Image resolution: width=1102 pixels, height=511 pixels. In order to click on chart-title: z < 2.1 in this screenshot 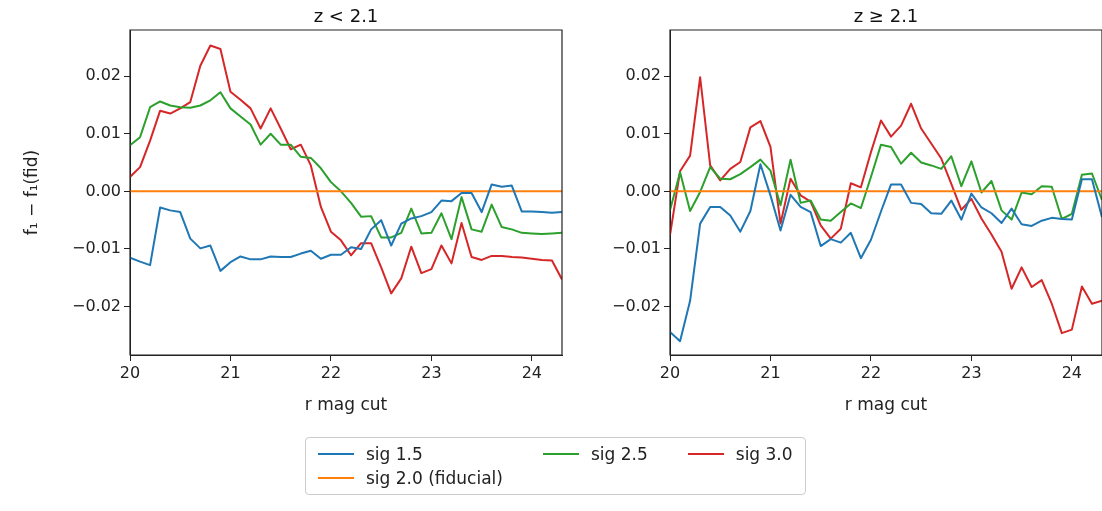, I will do `click(346, 15)`.